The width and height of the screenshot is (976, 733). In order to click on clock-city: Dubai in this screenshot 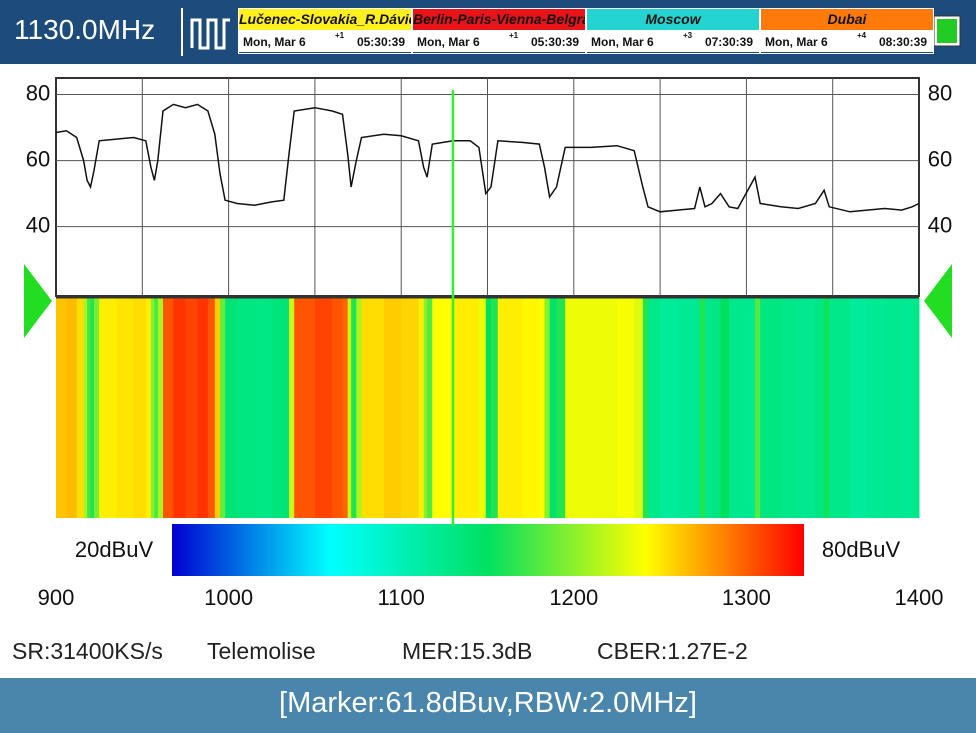, I will do `click(847, 19)`.